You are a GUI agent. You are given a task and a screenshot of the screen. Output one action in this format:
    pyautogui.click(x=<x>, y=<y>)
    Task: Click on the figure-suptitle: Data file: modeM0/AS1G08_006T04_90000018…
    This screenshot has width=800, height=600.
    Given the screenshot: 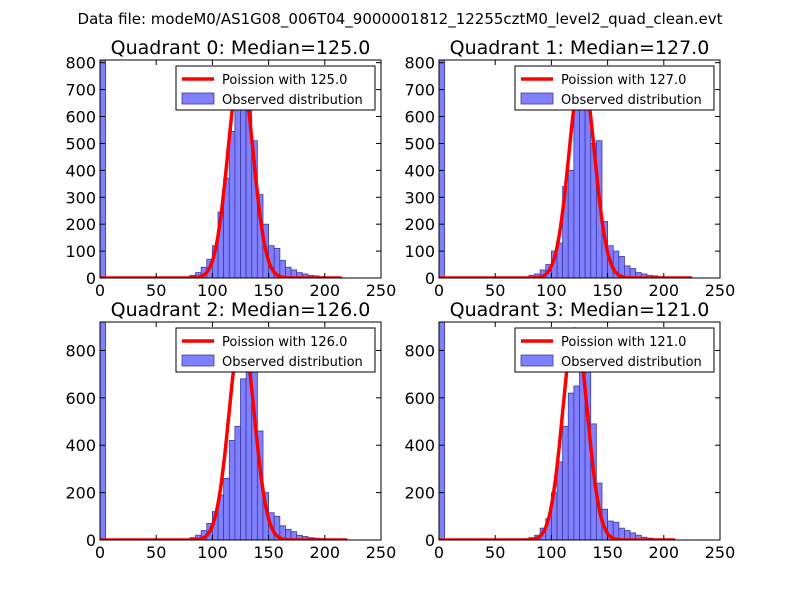 What is the action you would take?
    pyautogui.click(x=400, y=19)
    